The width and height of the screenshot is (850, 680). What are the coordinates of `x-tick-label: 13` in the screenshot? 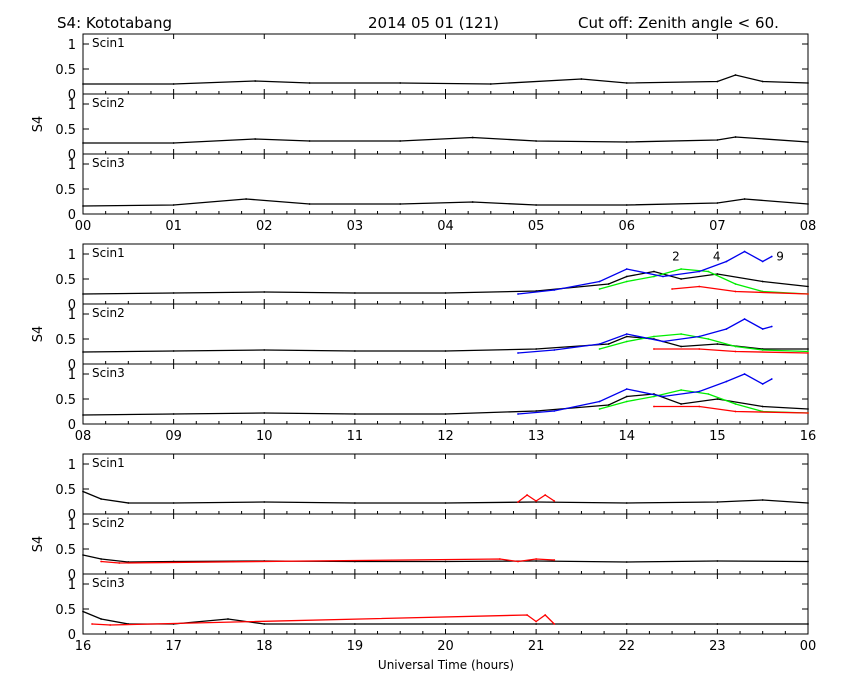 It's located at (536, 436).